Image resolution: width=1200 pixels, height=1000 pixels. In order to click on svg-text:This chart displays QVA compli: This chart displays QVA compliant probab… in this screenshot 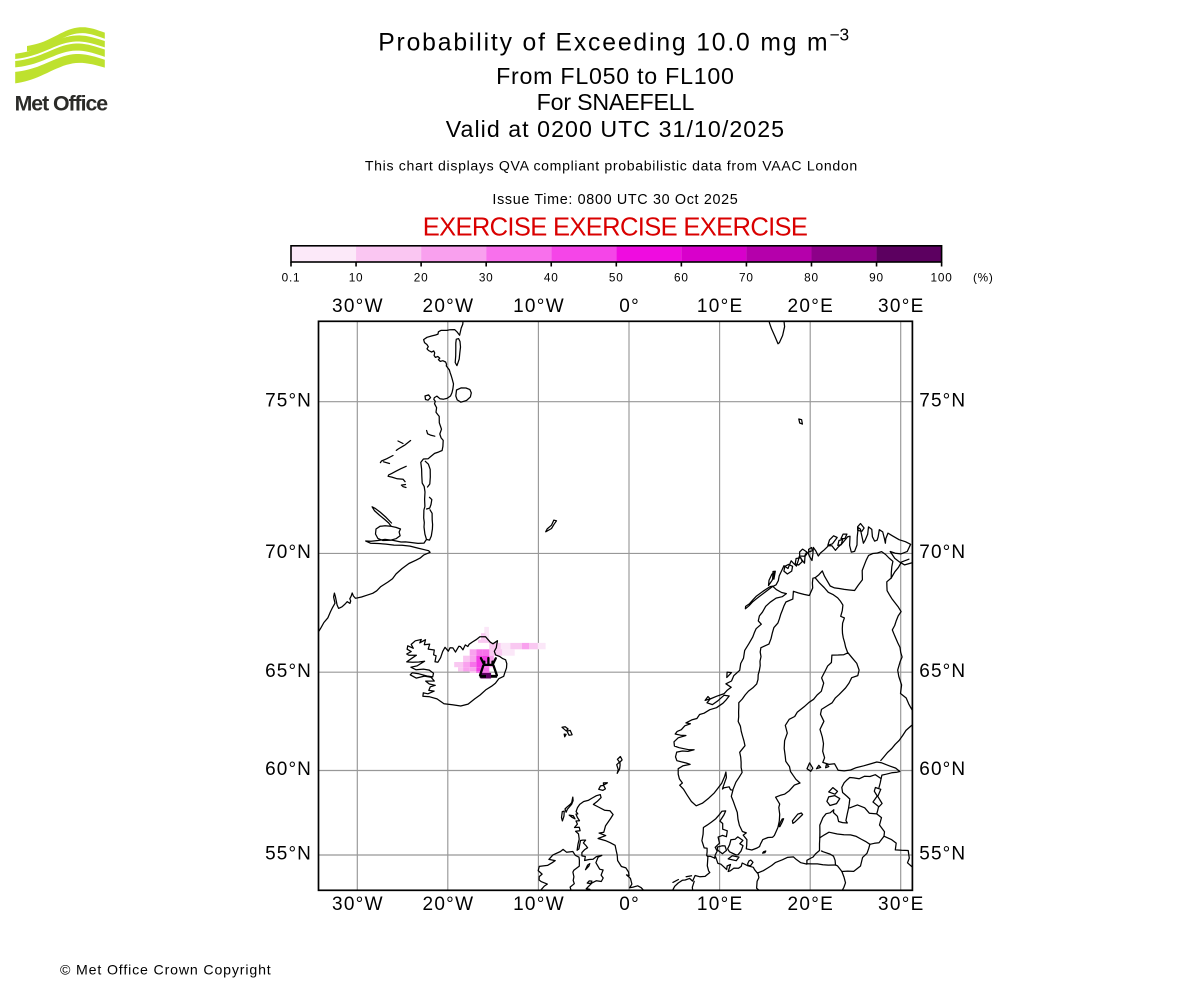, I will do `click(611, 166)`.